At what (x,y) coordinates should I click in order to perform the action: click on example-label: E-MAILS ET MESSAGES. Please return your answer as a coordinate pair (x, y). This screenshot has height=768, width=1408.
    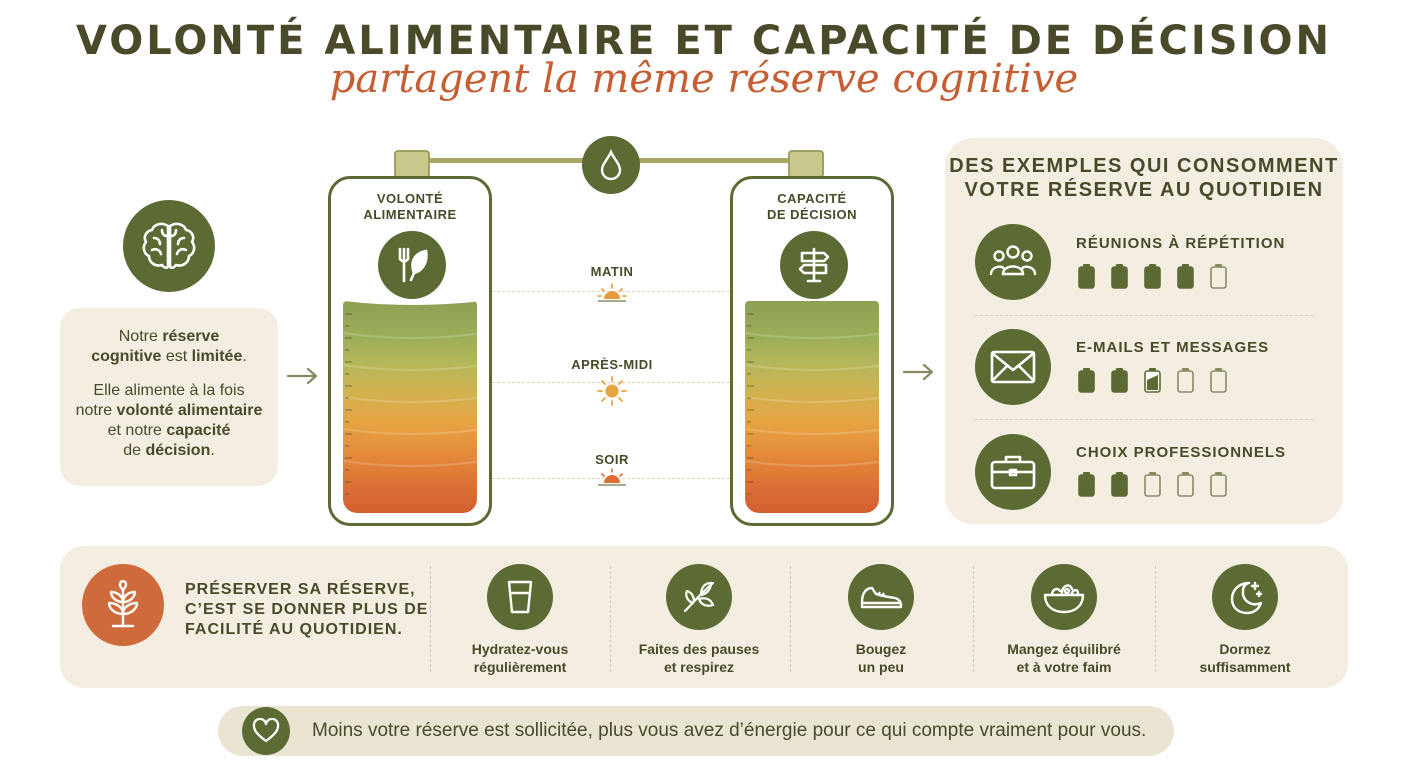
    Looking at the image, I should click on (1173, 347).